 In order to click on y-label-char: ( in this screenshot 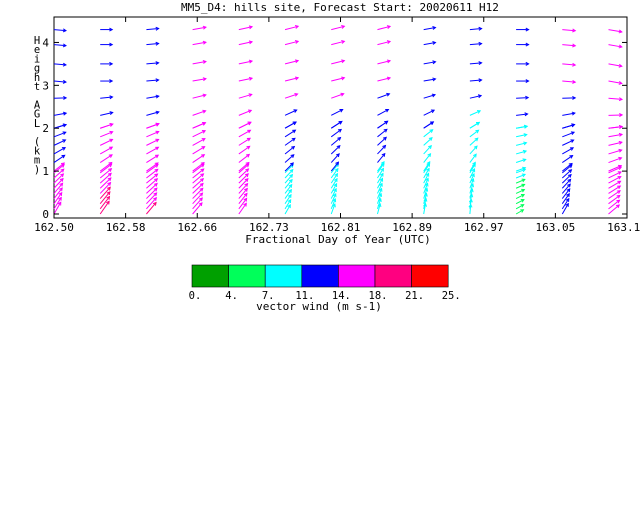, I will do `click(37, 142)`.